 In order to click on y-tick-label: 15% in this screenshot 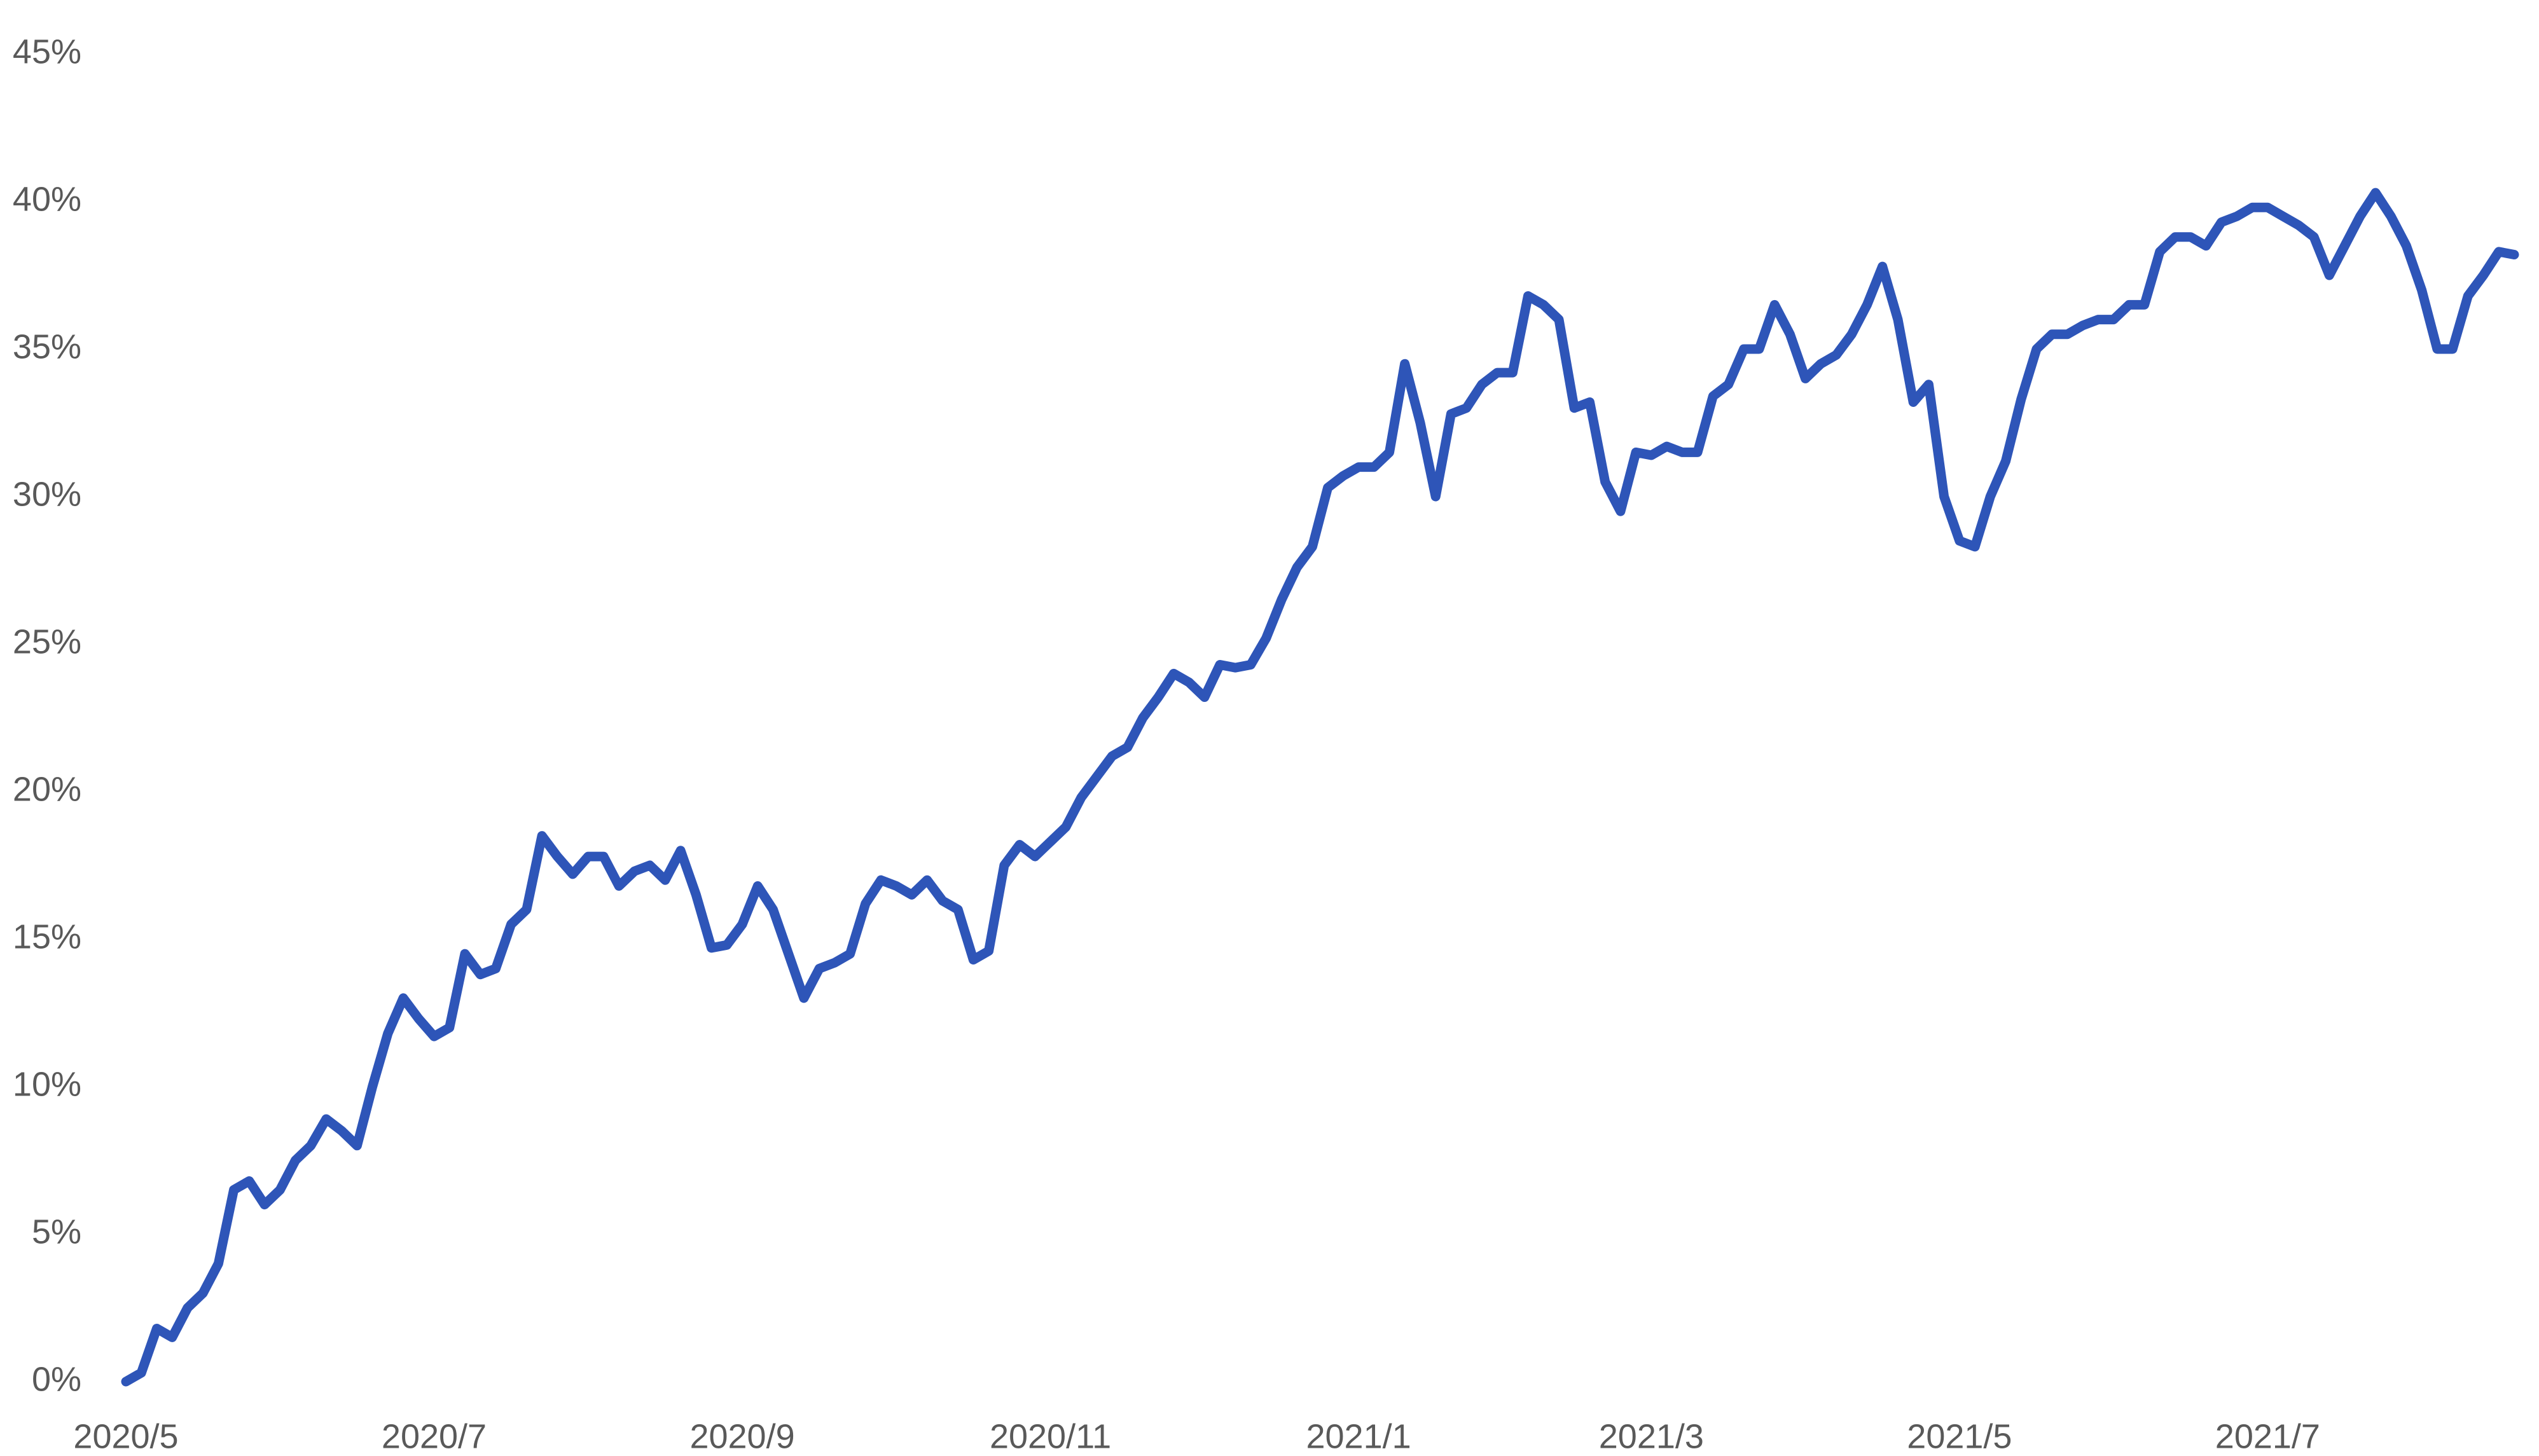, I will do `click(47, 936)`.